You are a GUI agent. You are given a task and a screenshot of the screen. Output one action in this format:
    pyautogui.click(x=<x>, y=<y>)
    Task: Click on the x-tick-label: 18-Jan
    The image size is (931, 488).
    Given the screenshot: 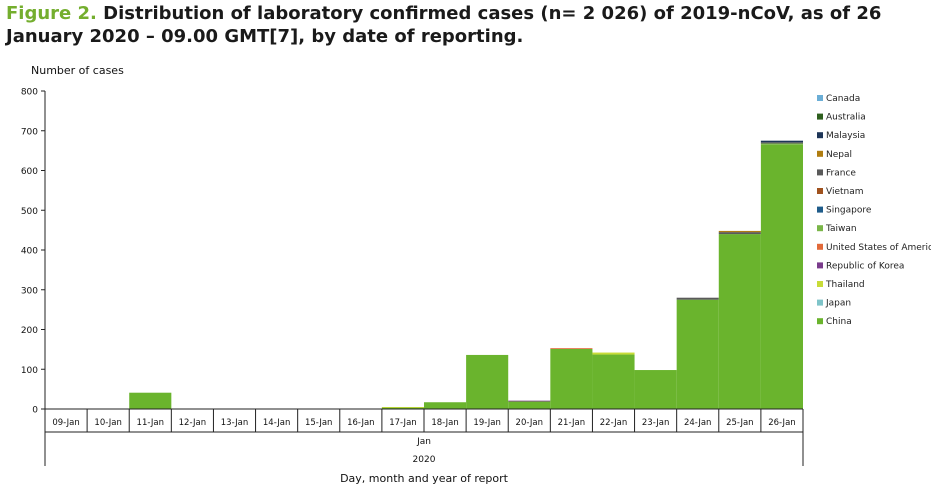 What is the action you would take?
    pyautogui.click(x=444, y=423)
    